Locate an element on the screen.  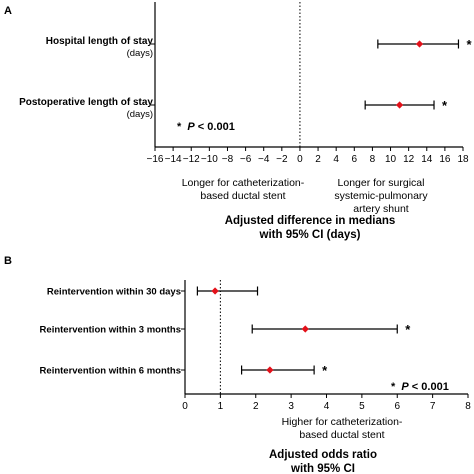
x-tick-label: 16 is located at coordinates (445, 159).